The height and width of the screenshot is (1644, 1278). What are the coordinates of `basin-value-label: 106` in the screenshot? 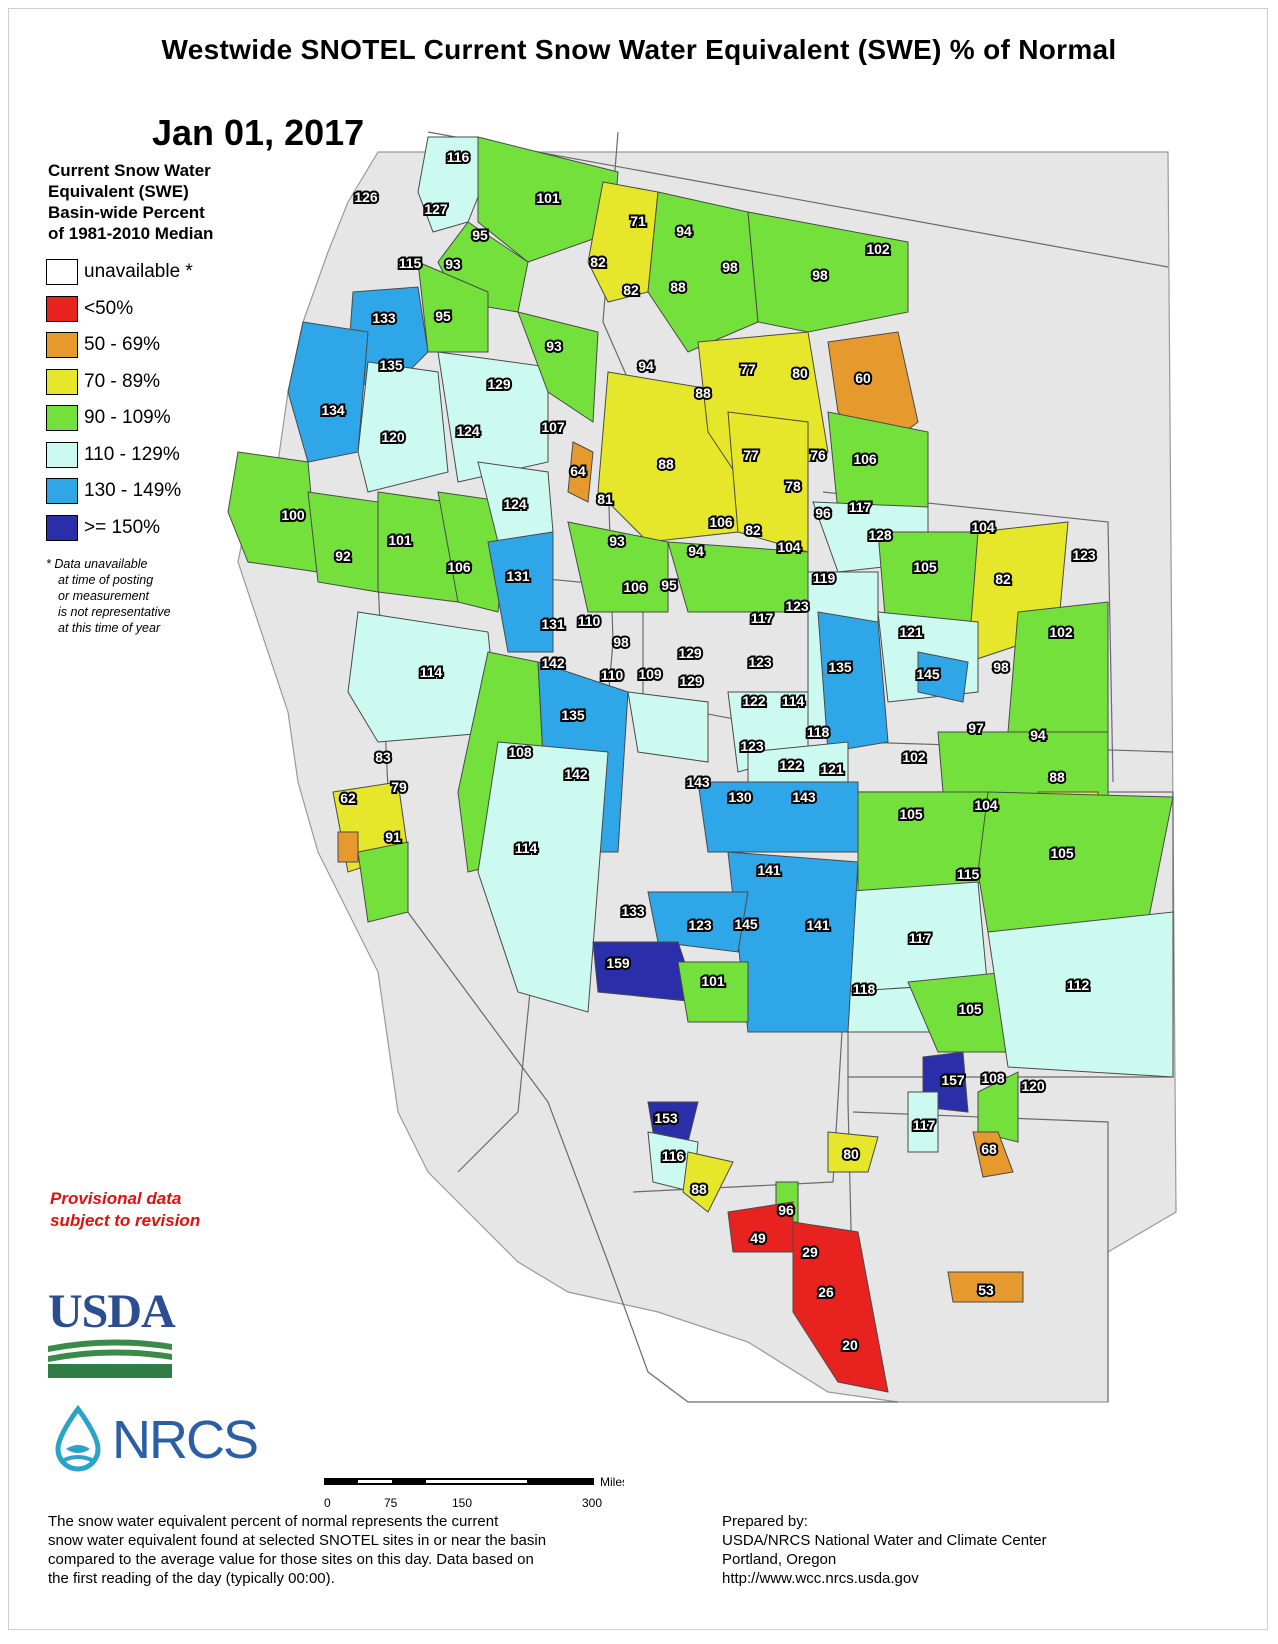 It's located at (721, 522).